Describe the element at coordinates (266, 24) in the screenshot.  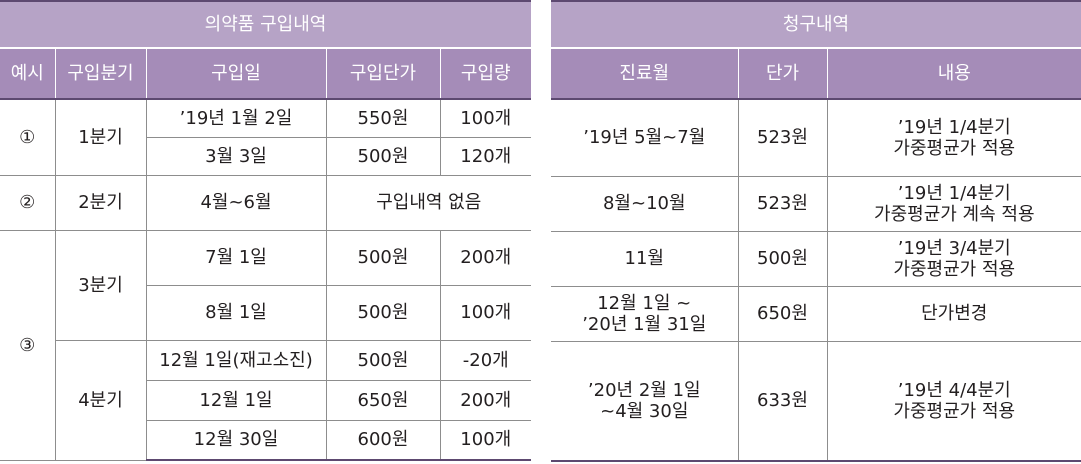
I see `purchase-table-title: 의약품 구입내역` at that location.